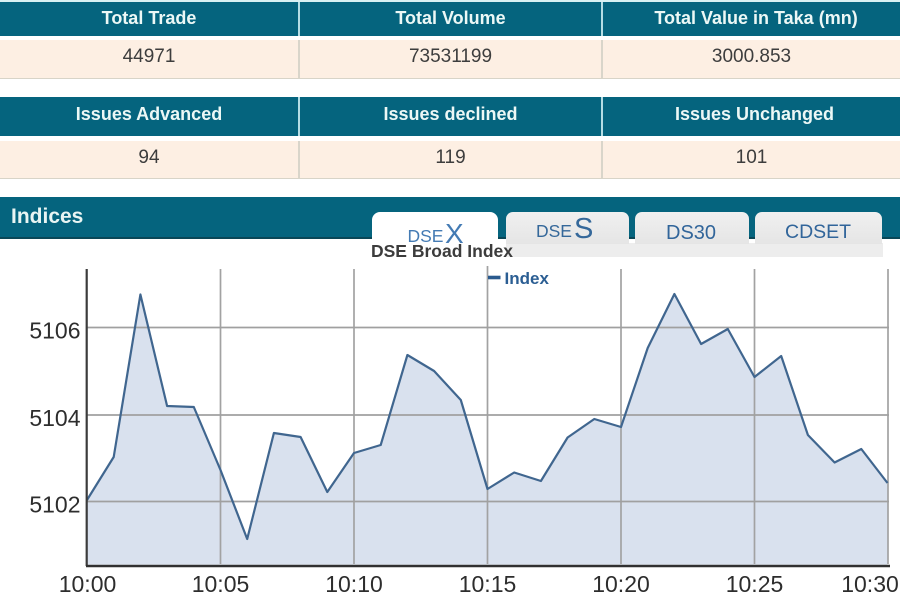 The height and width of the screenshot is (600, 900). I want to click on svg-text: 5102, so click(54, 505).